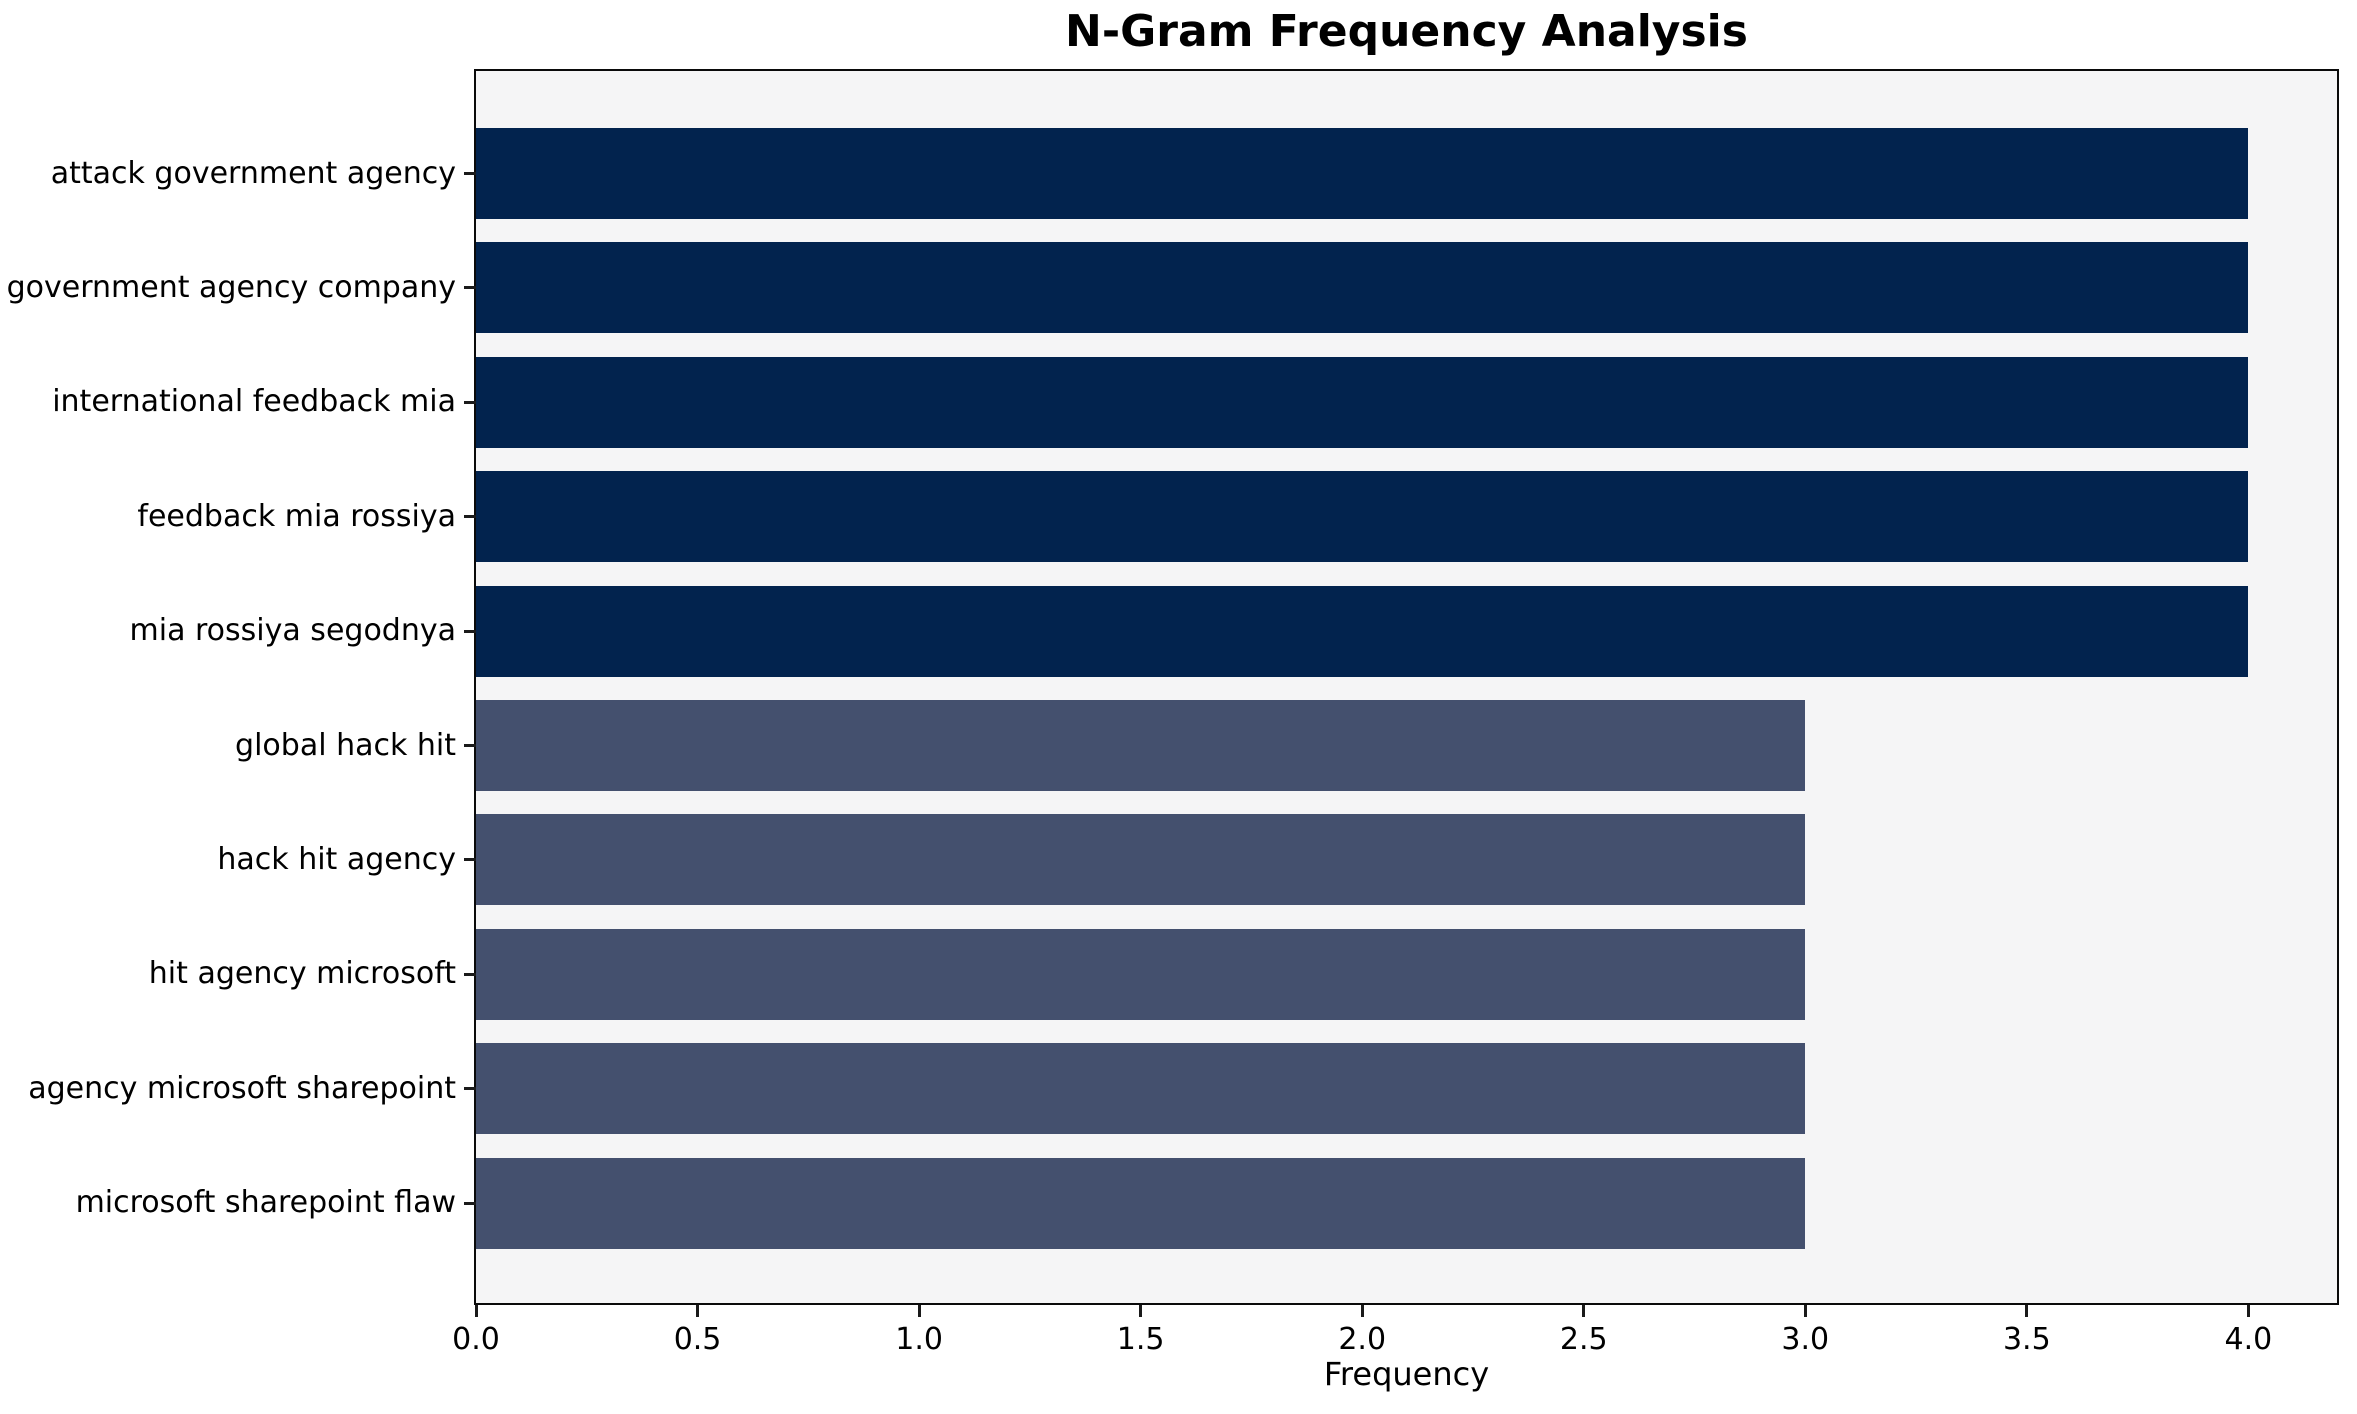 This screenshot has width=2357, height=1414. Describe the element at coordinates (476, 1311) in the screenshot. I see `x-tick-0.0` at that location.